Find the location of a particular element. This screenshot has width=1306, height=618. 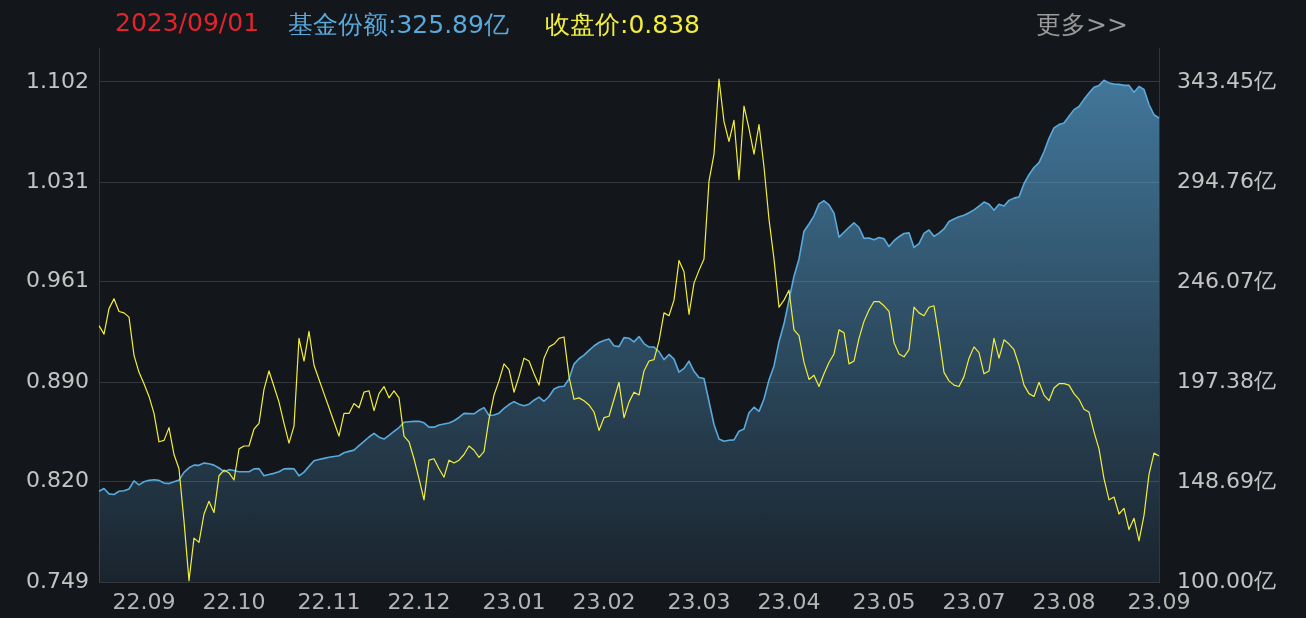

y-tick-label: 0.820 is located at coordinates (57, 480).